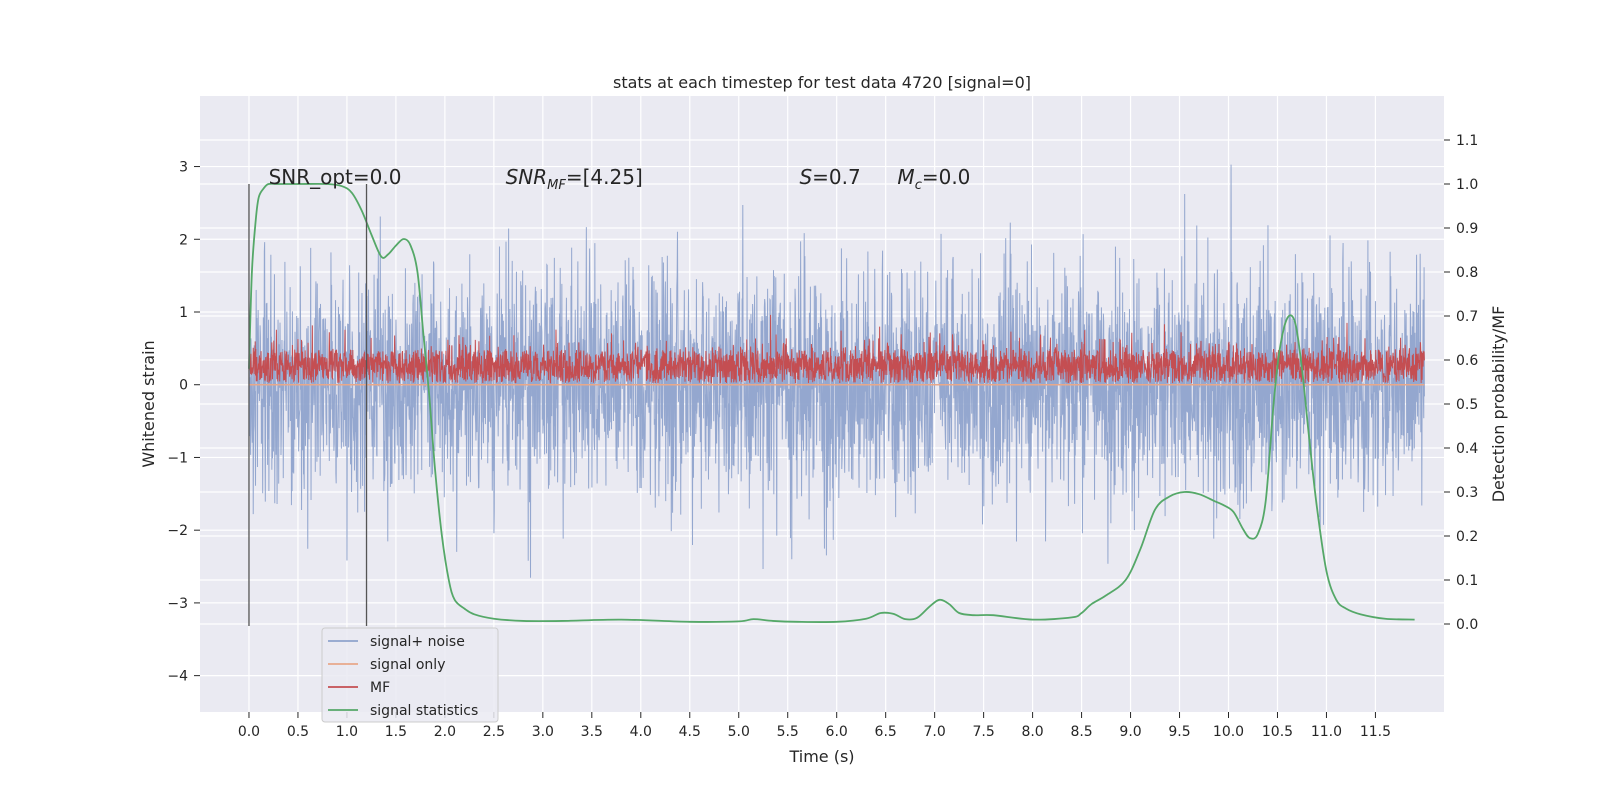  What do you see at coordinates (1277, 732) in the screenshot?
I see `x-tick-label: 10.5` at bounding box center [1277, 732].